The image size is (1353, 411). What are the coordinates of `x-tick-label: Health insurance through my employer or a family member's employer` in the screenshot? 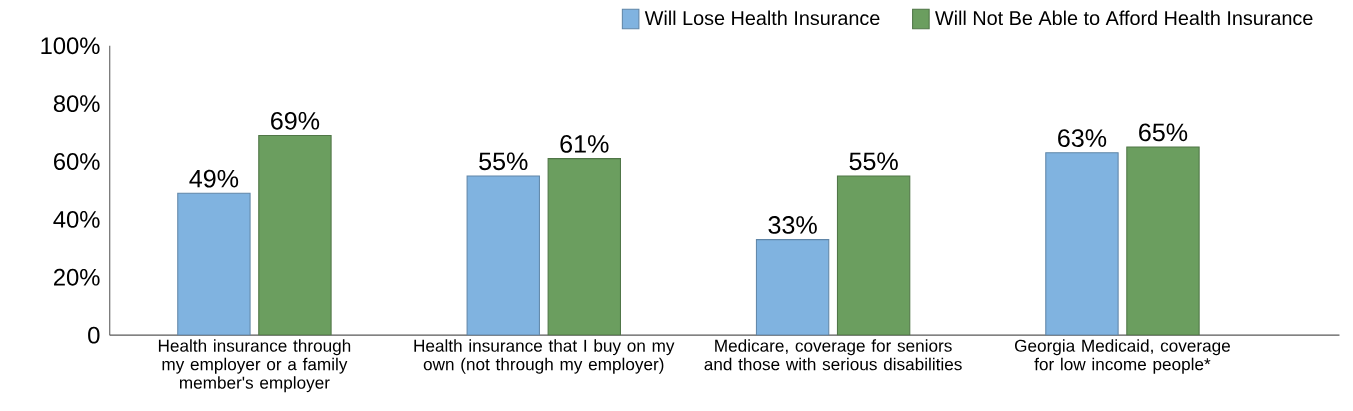 It's located at (254, 366).